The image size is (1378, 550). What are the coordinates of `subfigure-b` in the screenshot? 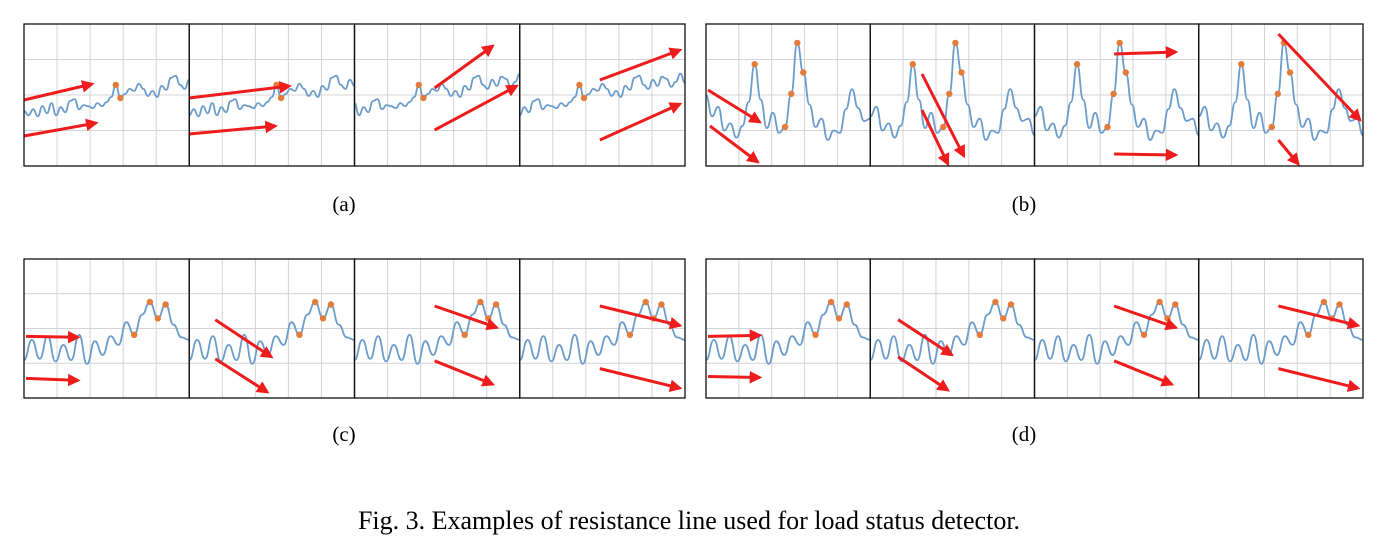 It's located at (1034, 95).